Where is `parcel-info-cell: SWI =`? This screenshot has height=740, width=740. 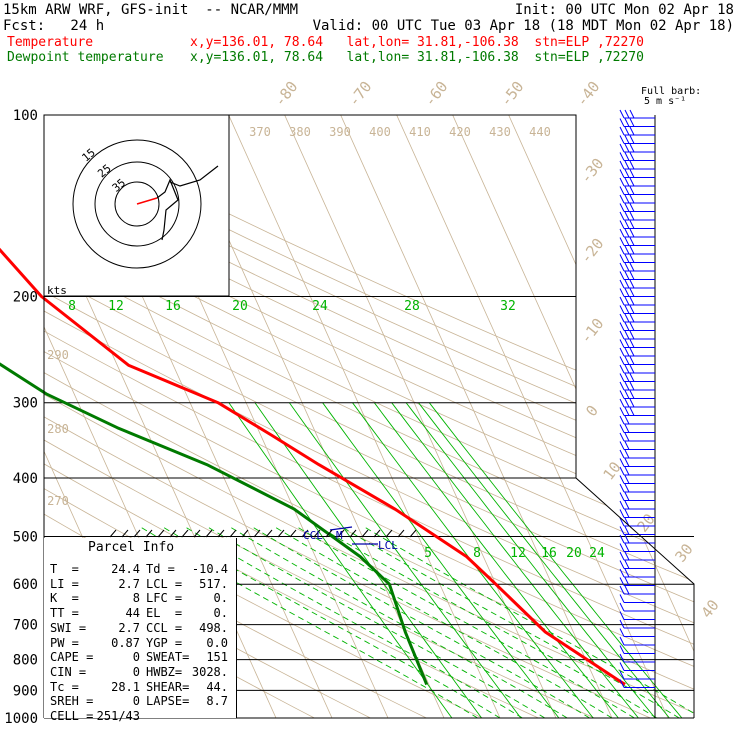 parcel-info-cell: SWI = is located at coordinates (68, 627).